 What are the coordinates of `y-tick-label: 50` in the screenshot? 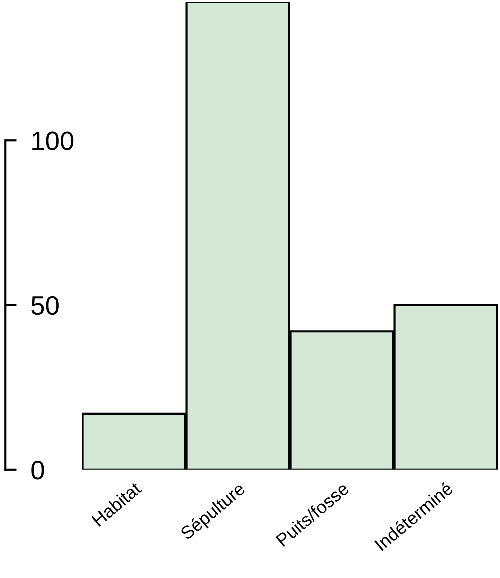 It's located at (45, 306).